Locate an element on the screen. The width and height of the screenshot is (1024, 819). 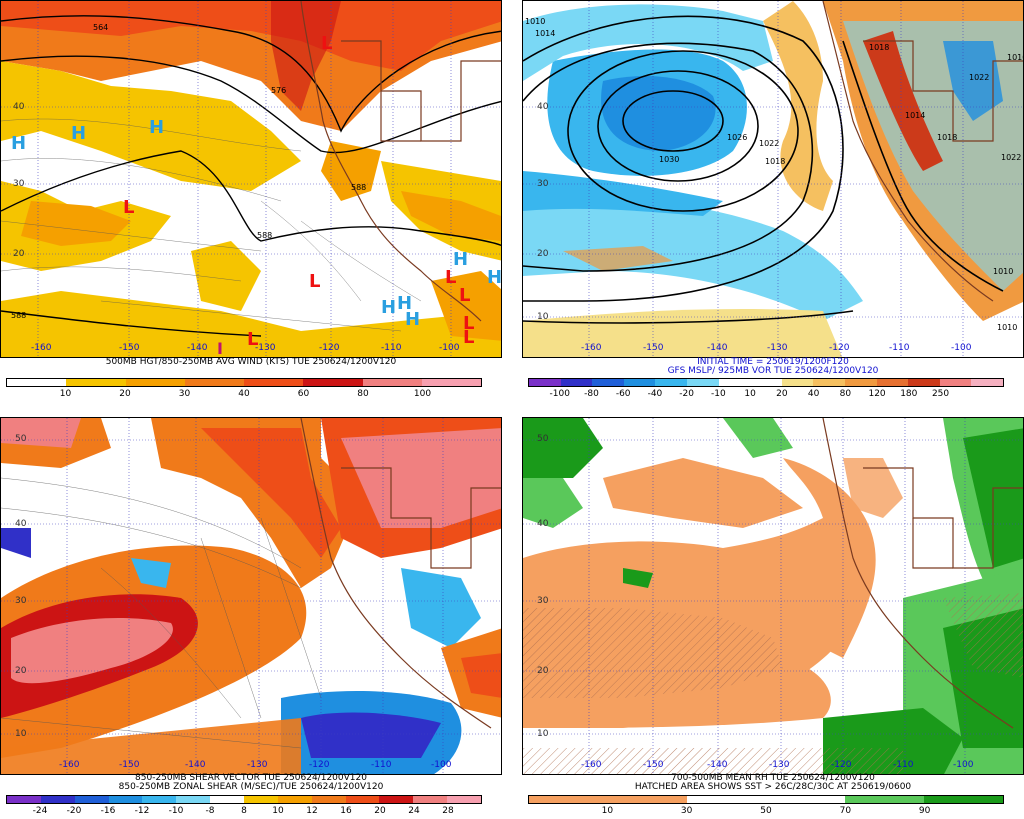
lat-label-10: 10 is located at coordinates (21, 734).